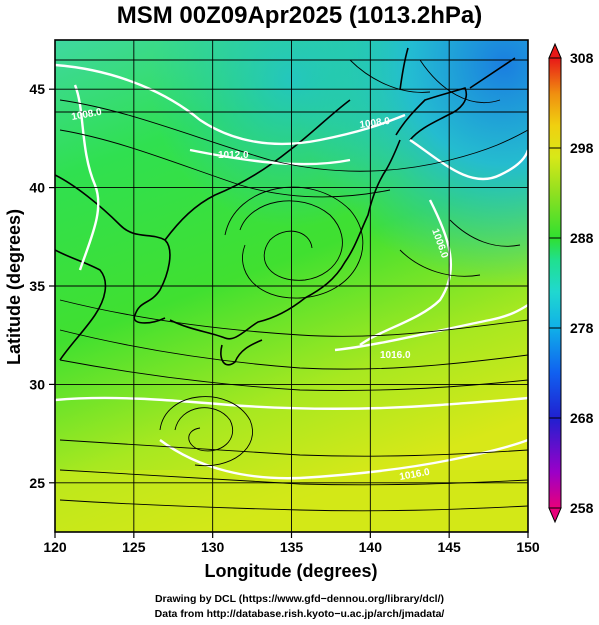  Describe the element at coordinates (582, 58) in the screenshot. I see `colorbar-tick-label: 308` at that location.